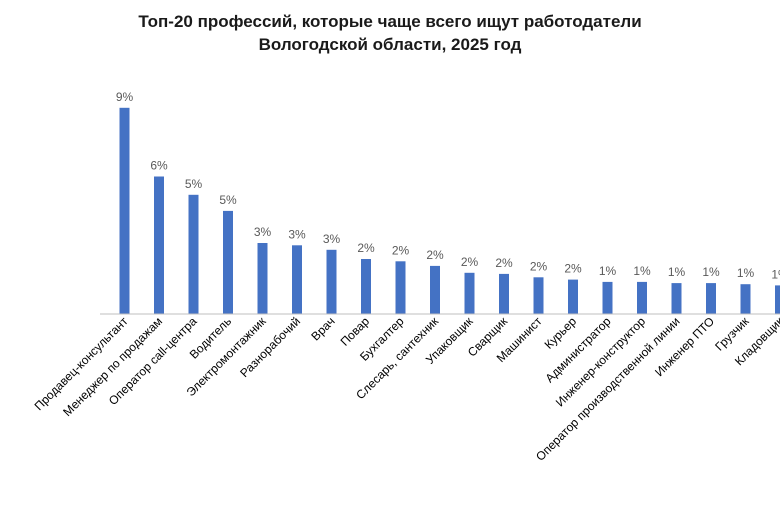  I want to click on chart-title-line-2: Вологодской области, 2025 год, so click(390, 44).